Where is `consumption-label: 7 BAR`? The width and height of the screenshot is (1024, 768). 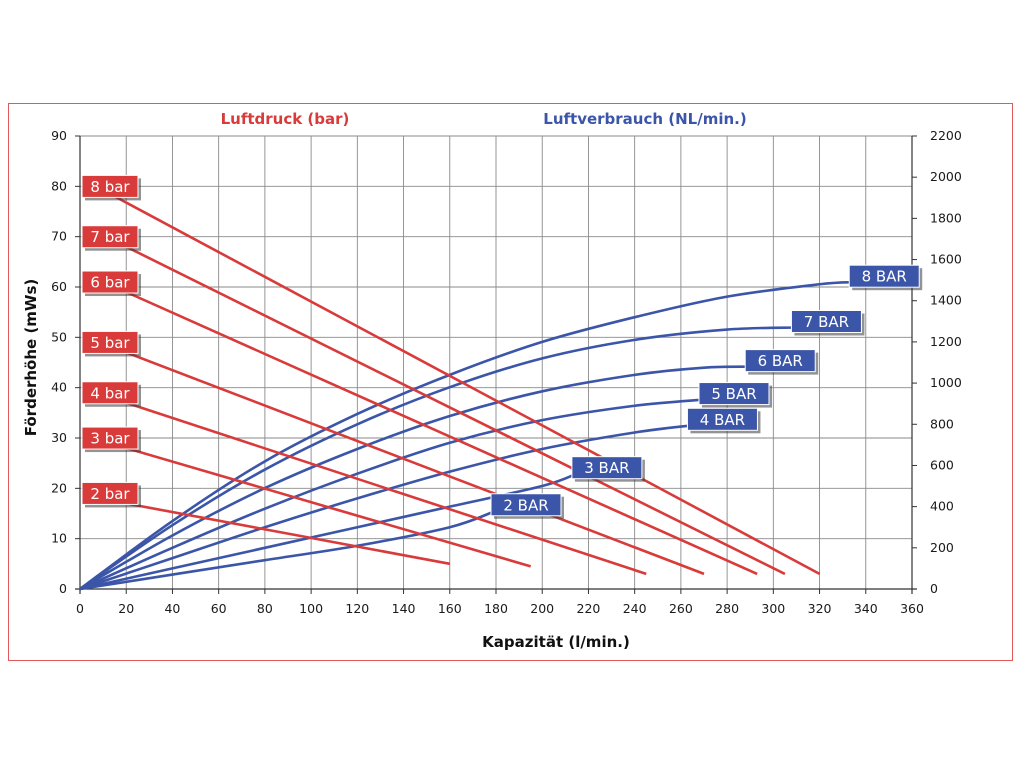
consumption-label: 7 BAR is located at coordinates (826, 322).